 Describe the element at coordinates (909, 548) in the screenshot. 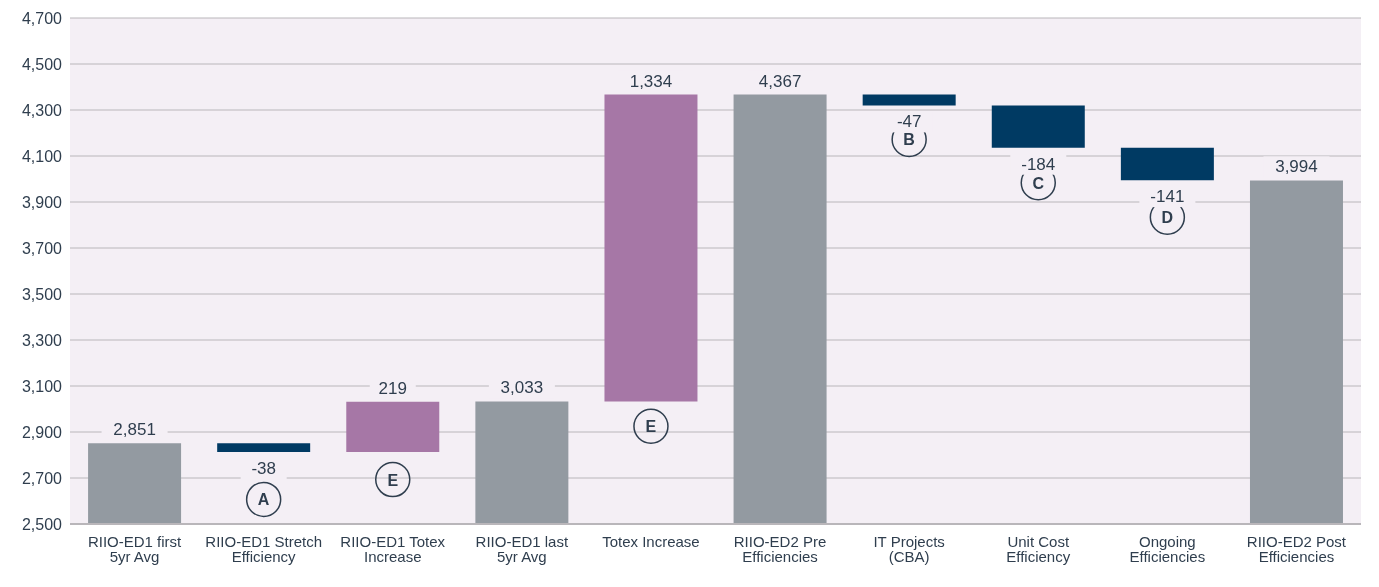

I see `x-tick-label: IT Projects (CBA)` at that location.